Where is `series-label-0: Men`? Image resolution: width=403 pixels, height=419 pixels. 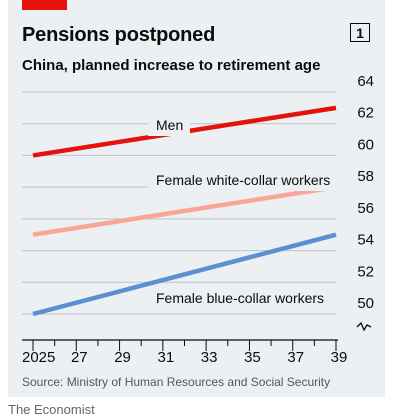 series-label-0: Men is located at coordinates (169, 125).